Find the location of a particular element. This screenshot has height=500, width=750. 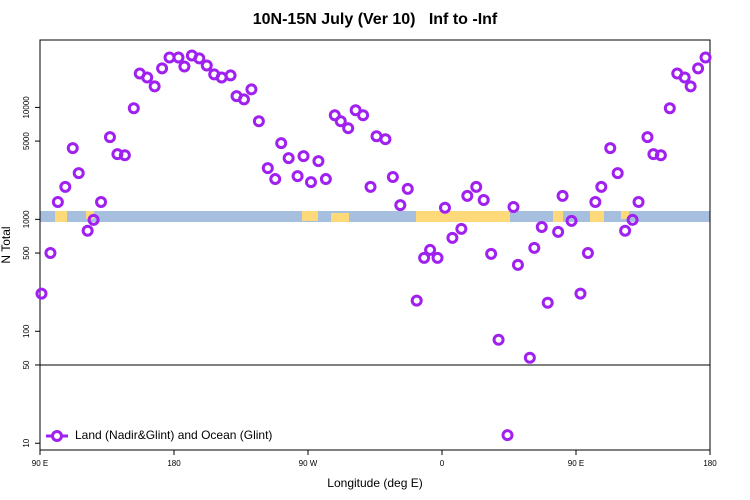

y-tick-label: 5000 is located at coordinates (26, 141).